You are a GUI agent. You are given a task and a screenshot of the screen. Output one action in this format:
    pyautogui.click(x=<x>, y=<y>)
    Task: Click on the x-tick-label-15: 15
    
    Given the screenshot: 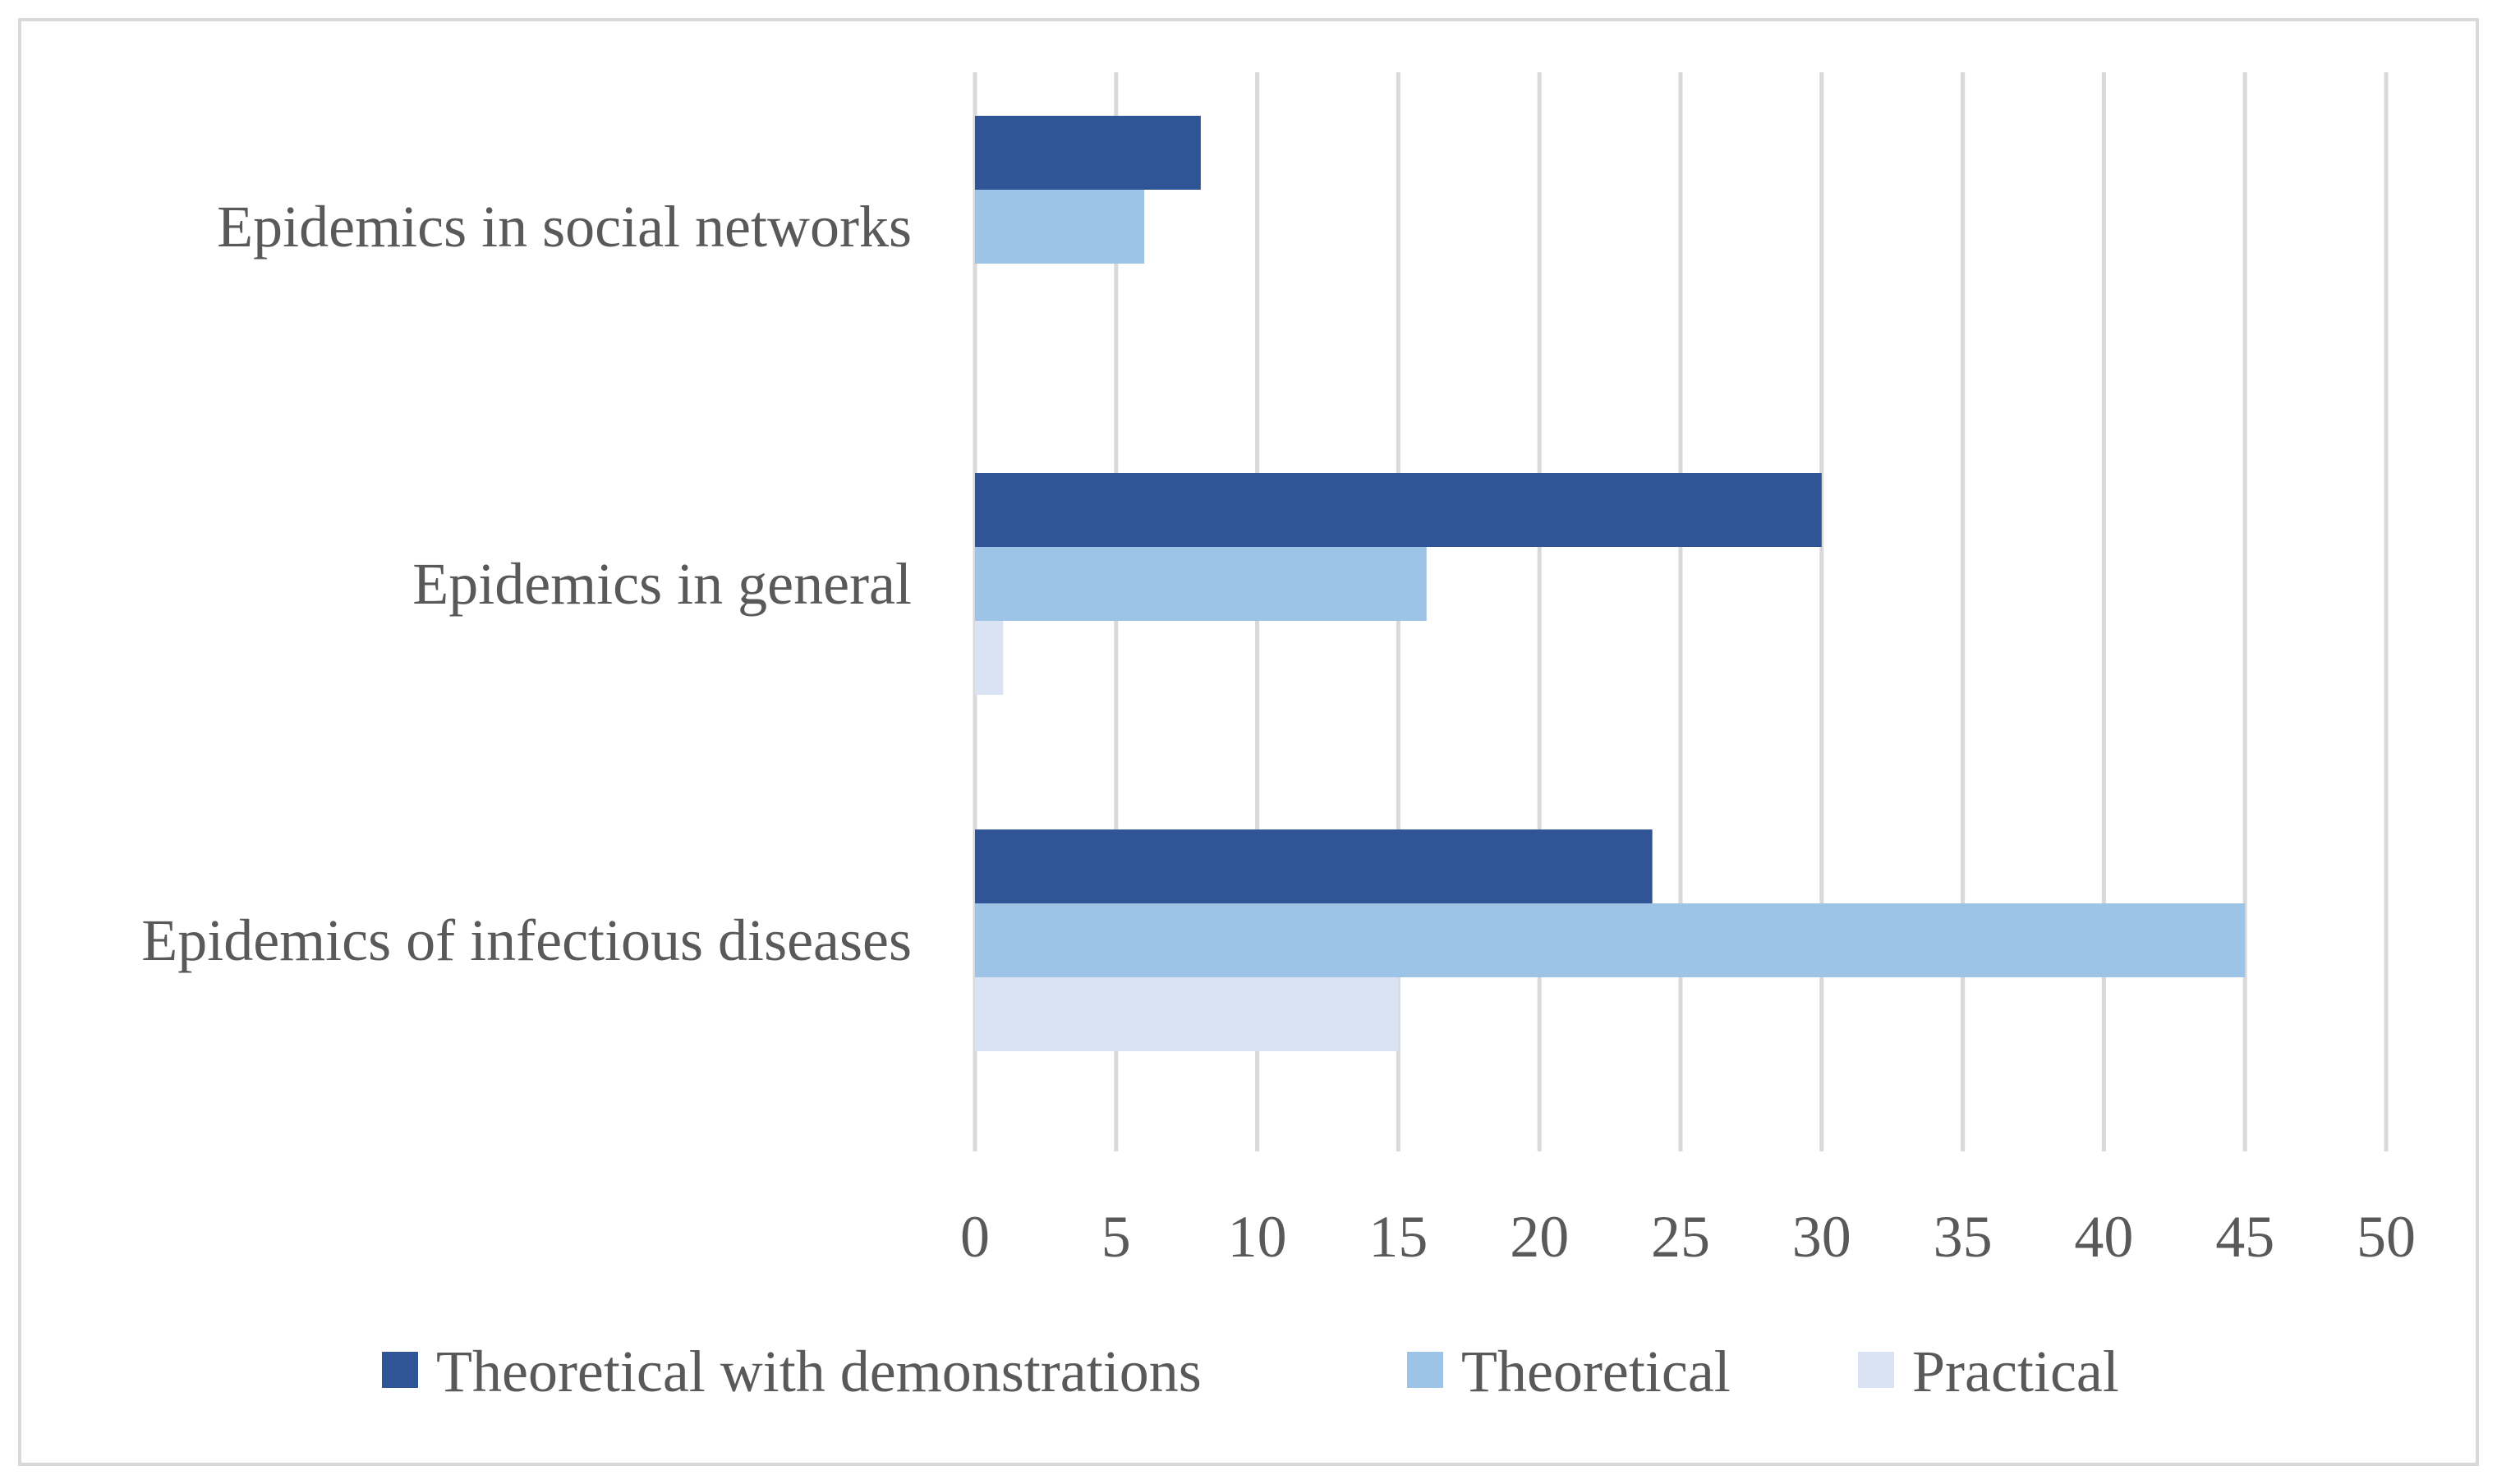 What is the action you would take?
    pyautogui.click(x=1398, y=1237)
    